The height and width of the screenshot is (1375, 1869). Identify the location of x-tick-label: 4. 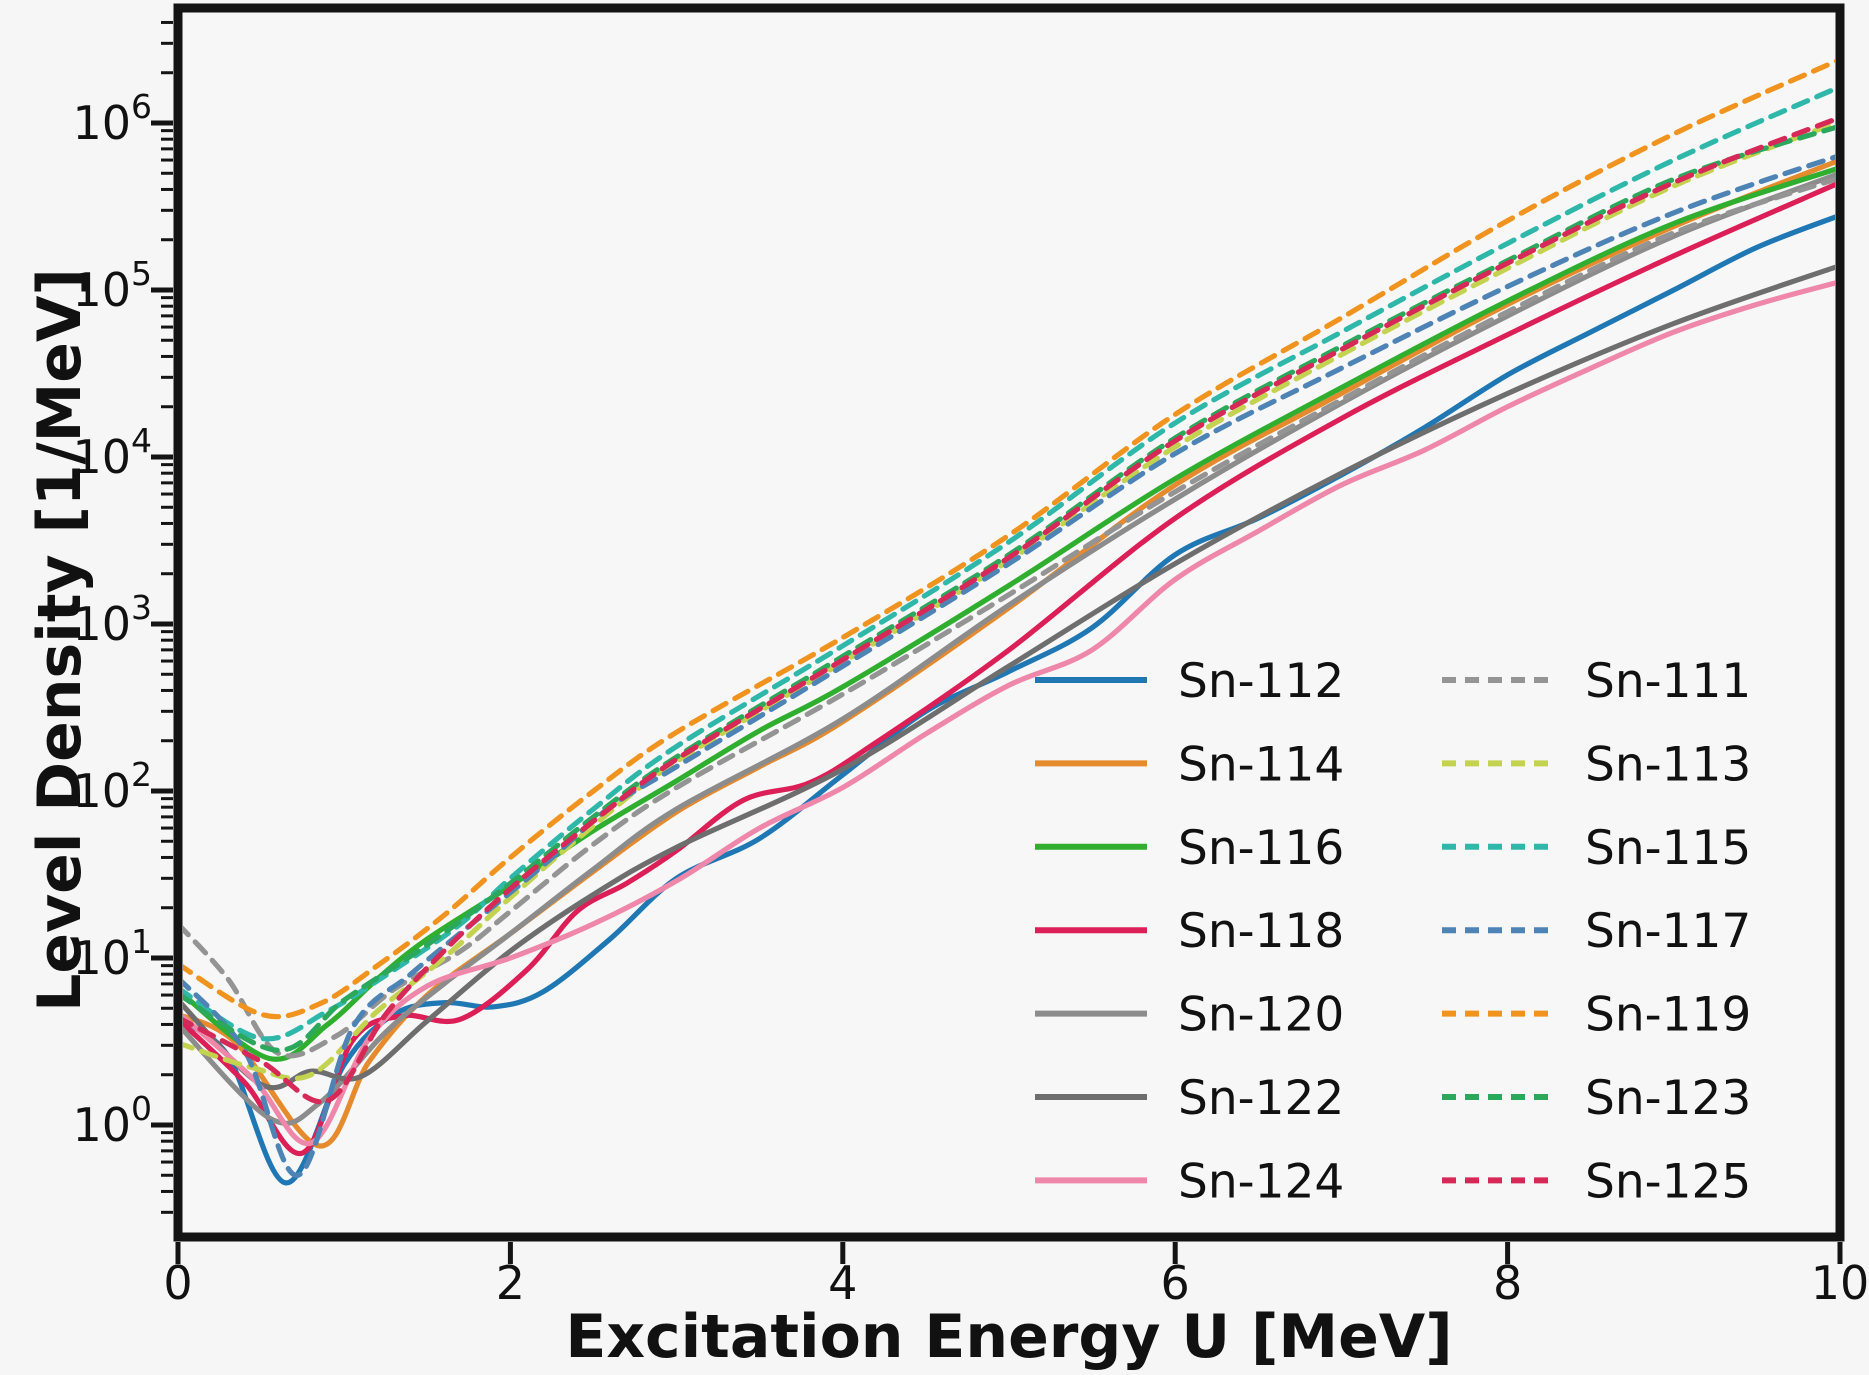
(842, 1283).